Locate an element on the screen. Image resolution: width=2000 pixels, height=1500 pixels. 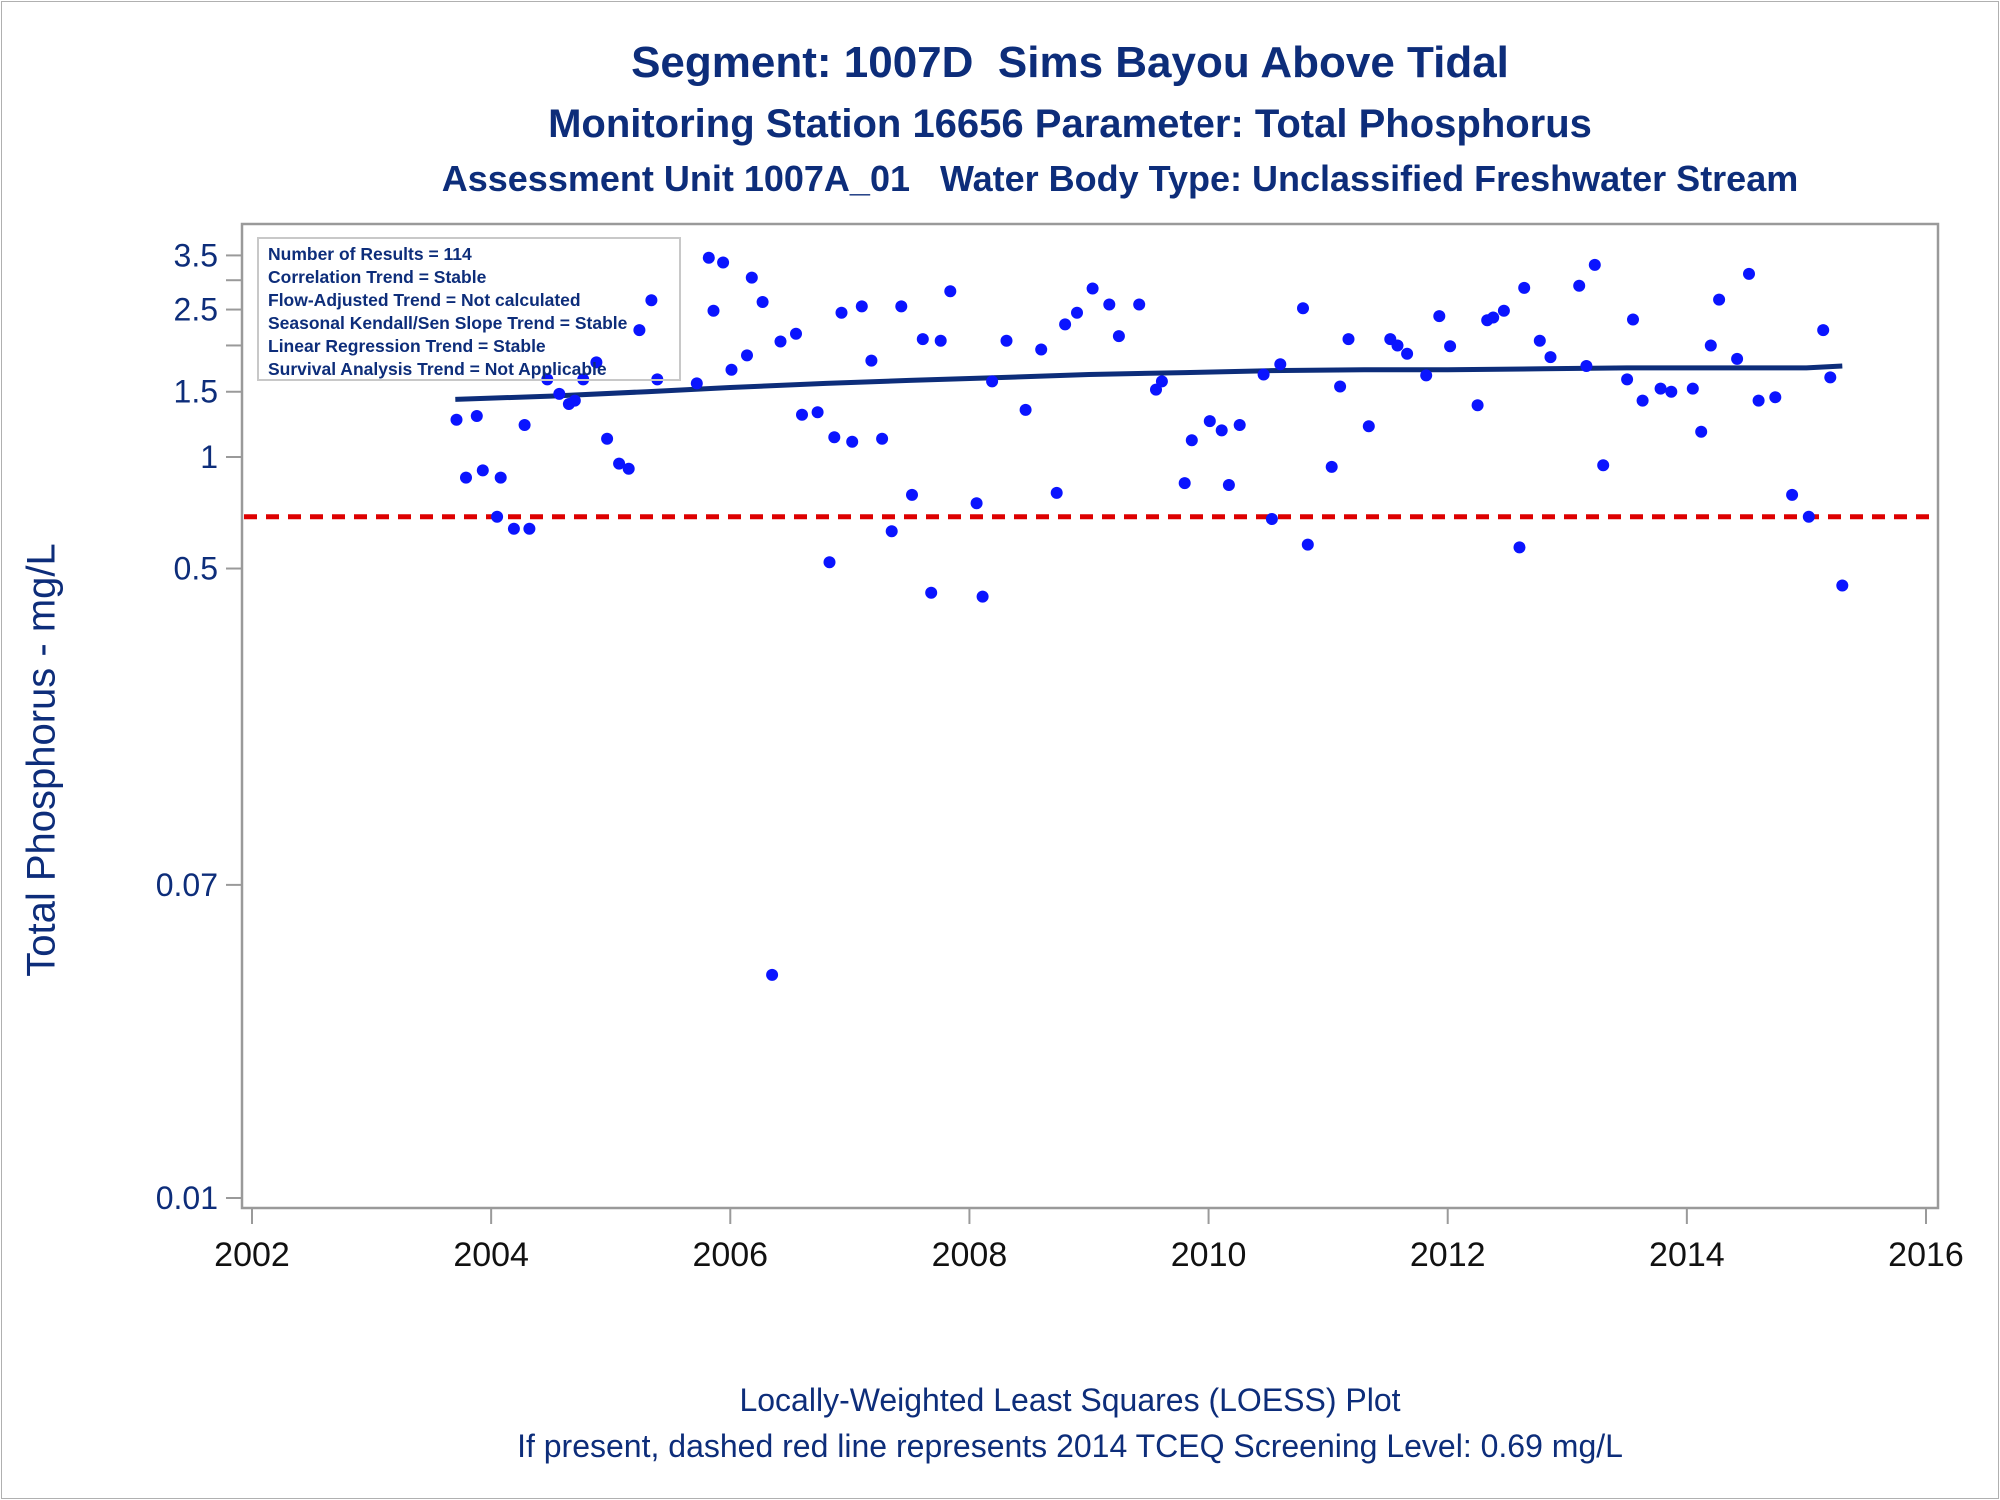
x-tick-label: 2010 is located at coordinates (1209, 1255).